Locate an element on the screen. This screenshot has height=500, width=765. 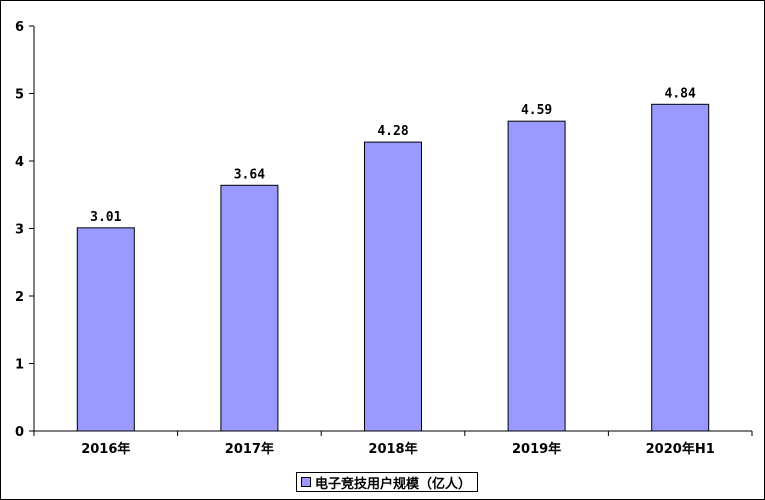
y-tick-label: 6 is located at coordinates (19, 27).